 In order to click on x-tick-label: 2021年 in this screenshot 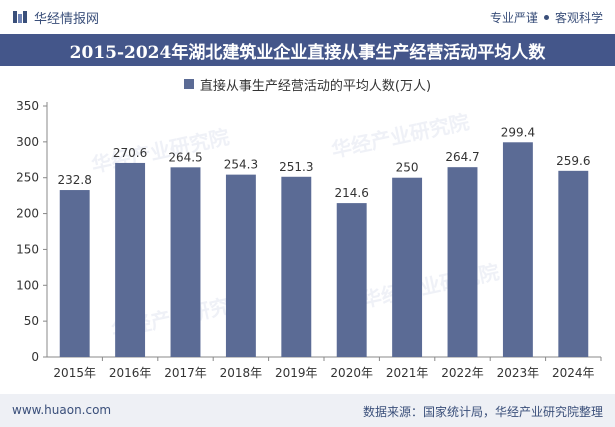, I will do `click(407, 373)`.